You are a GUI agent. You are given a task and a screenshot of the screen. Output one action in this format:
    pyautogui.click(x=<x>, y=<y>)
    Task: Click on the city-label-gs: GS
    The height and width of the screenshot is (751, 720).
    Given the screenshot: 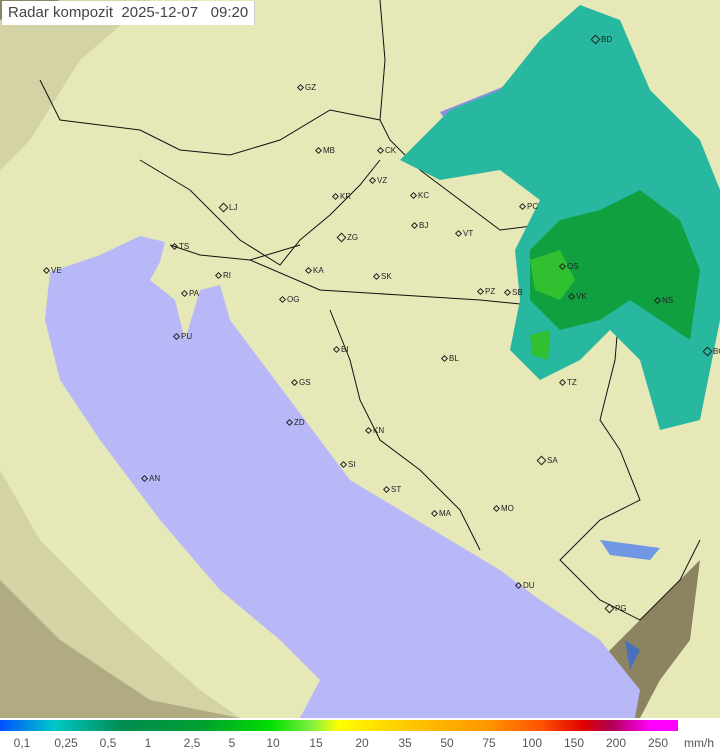 What is the action you would take?
    pyautogui.click(x=300, y=382)
    